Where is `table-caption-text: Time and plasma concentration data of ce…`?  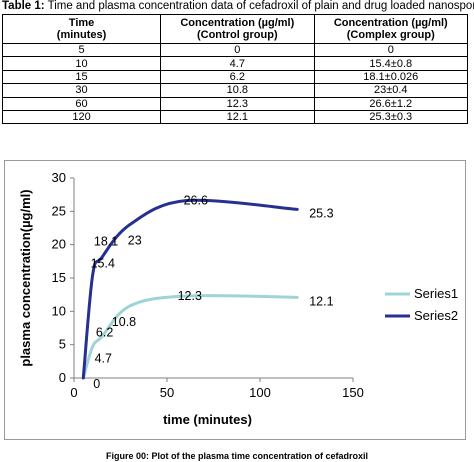 table-caption-text: Time and plasma concentration data of ce… is located at coordinates (260, 6).